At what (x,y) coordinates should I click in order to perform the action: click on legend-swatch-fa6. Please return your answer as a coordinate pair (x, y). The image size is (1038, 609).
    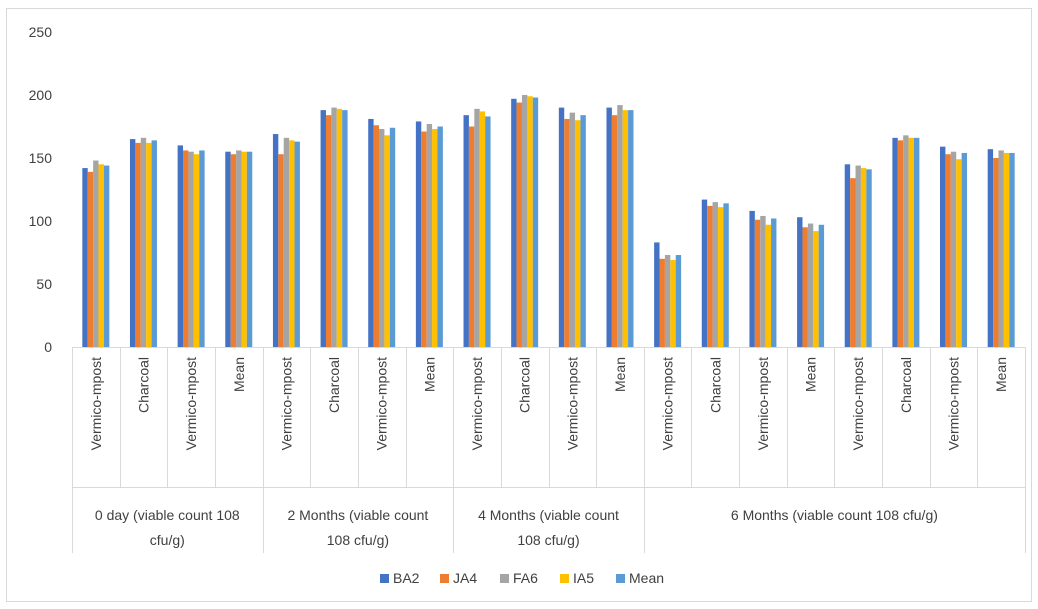
    Looking at the image, I should click on (504, 578).